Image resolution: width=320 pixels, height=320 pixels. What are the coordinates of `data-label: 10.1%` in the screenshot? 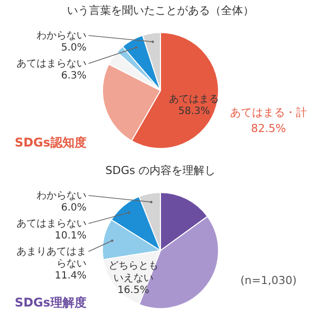 It's located at (70, 236).